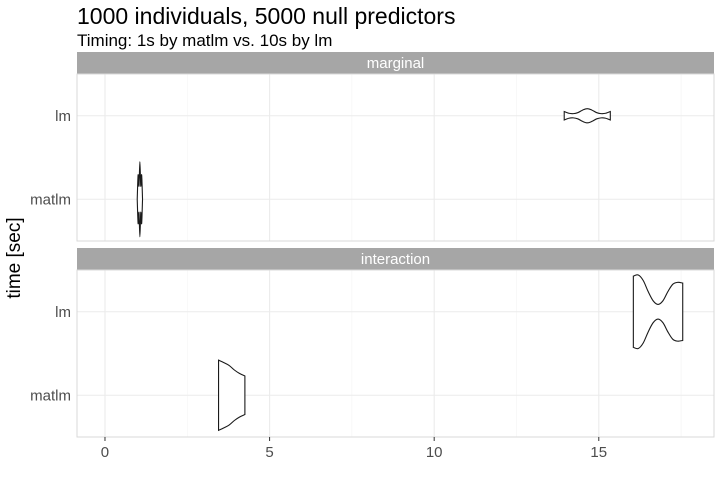 Image resolution: width=720 pixels, height=480 pixels. Describe the element at coordinates (105, 452) in the screenshot. I see `x-tick-label: 0` at that location.